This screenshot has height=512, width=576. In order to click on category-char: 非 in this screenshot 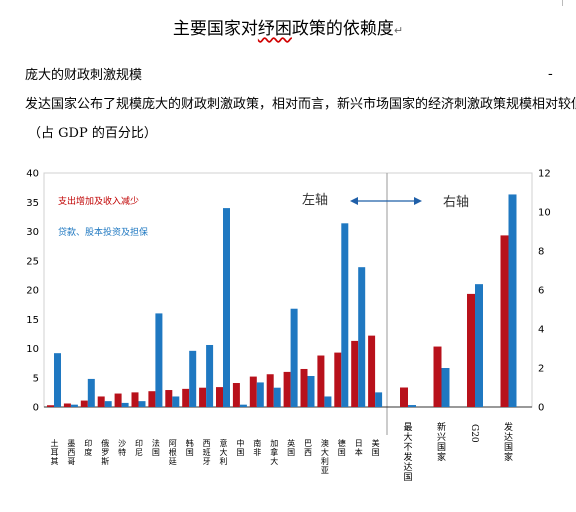, I will do `click(257, 452)`.